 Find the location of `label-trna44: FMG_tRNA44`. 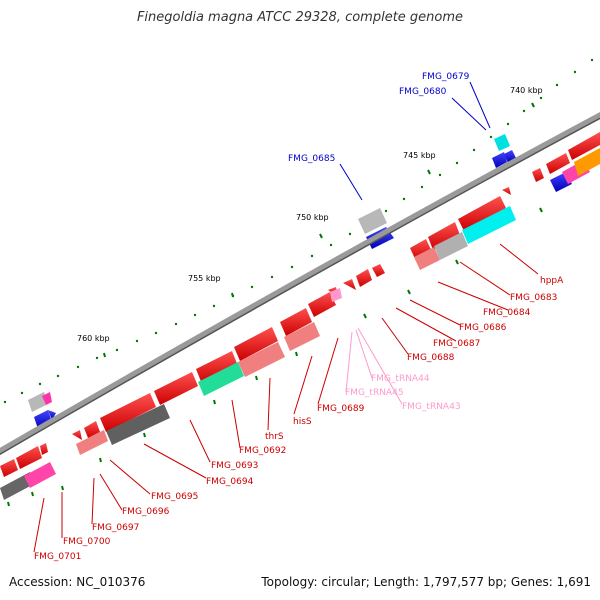

label-trna44: FMG_tRNA44 is located at coordinates (400, 379).